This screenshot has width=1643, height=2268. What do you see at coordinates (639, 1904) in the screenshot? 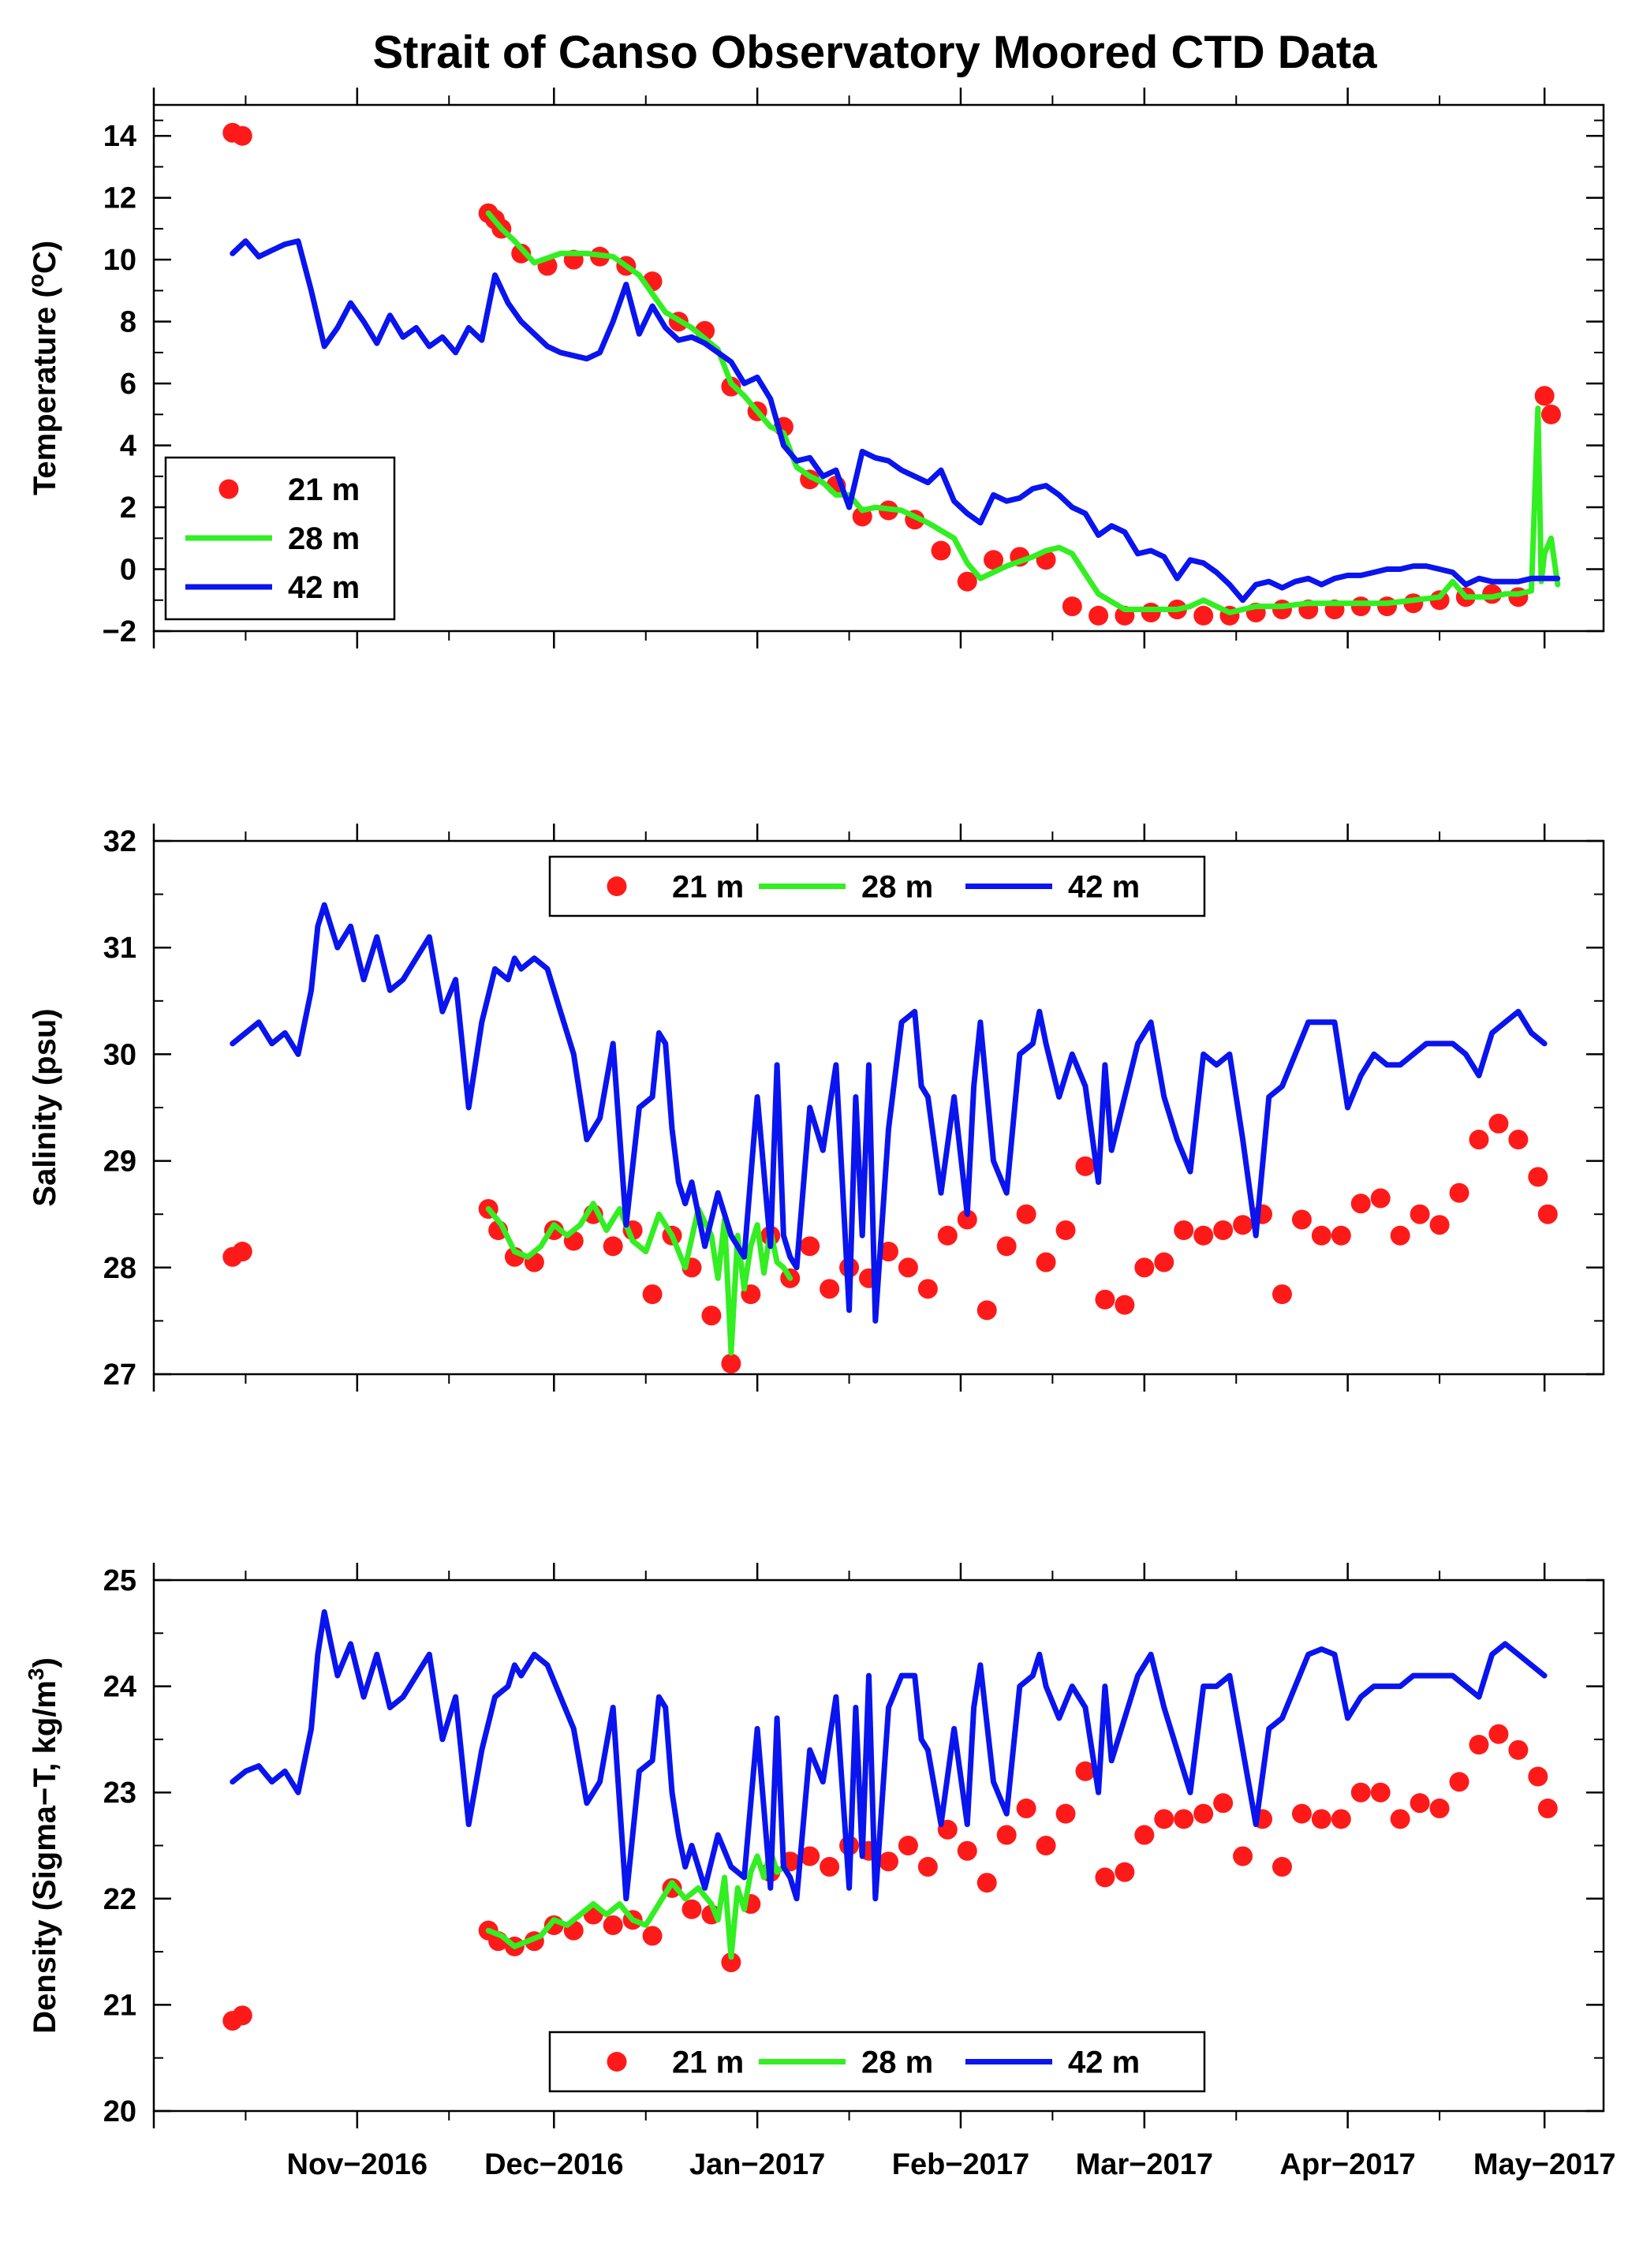
I see `series-line-28m` at bounding box center [639, 1904].